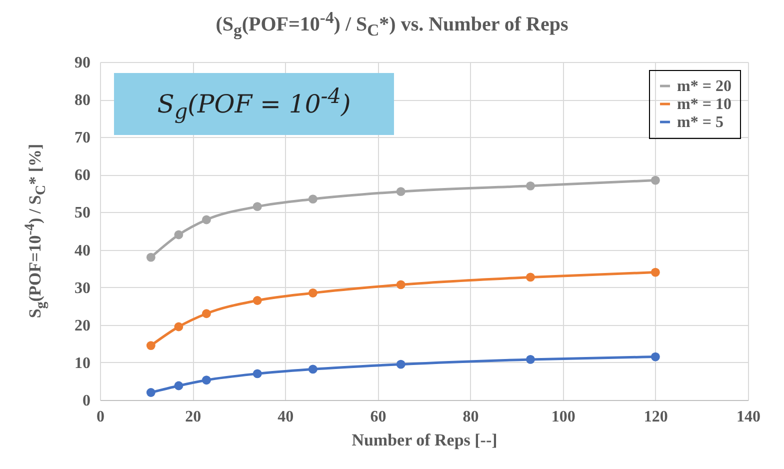 This screenshot has width=784, height=469. I want to click on y-tick-label: 80, so click(82, 101).